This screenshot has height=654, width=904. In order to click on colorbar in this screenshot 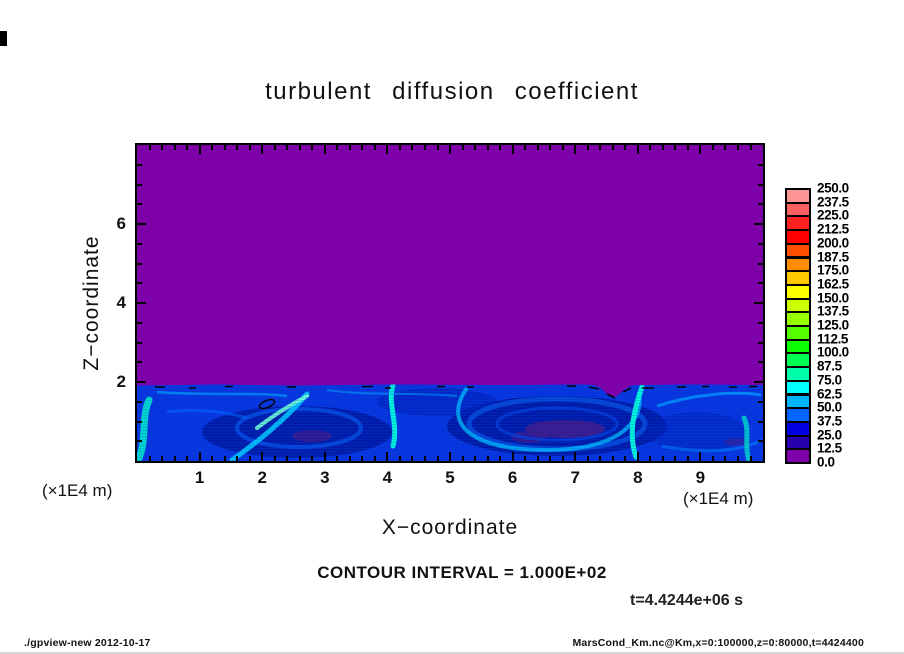, I will do `click(798, 326)`.